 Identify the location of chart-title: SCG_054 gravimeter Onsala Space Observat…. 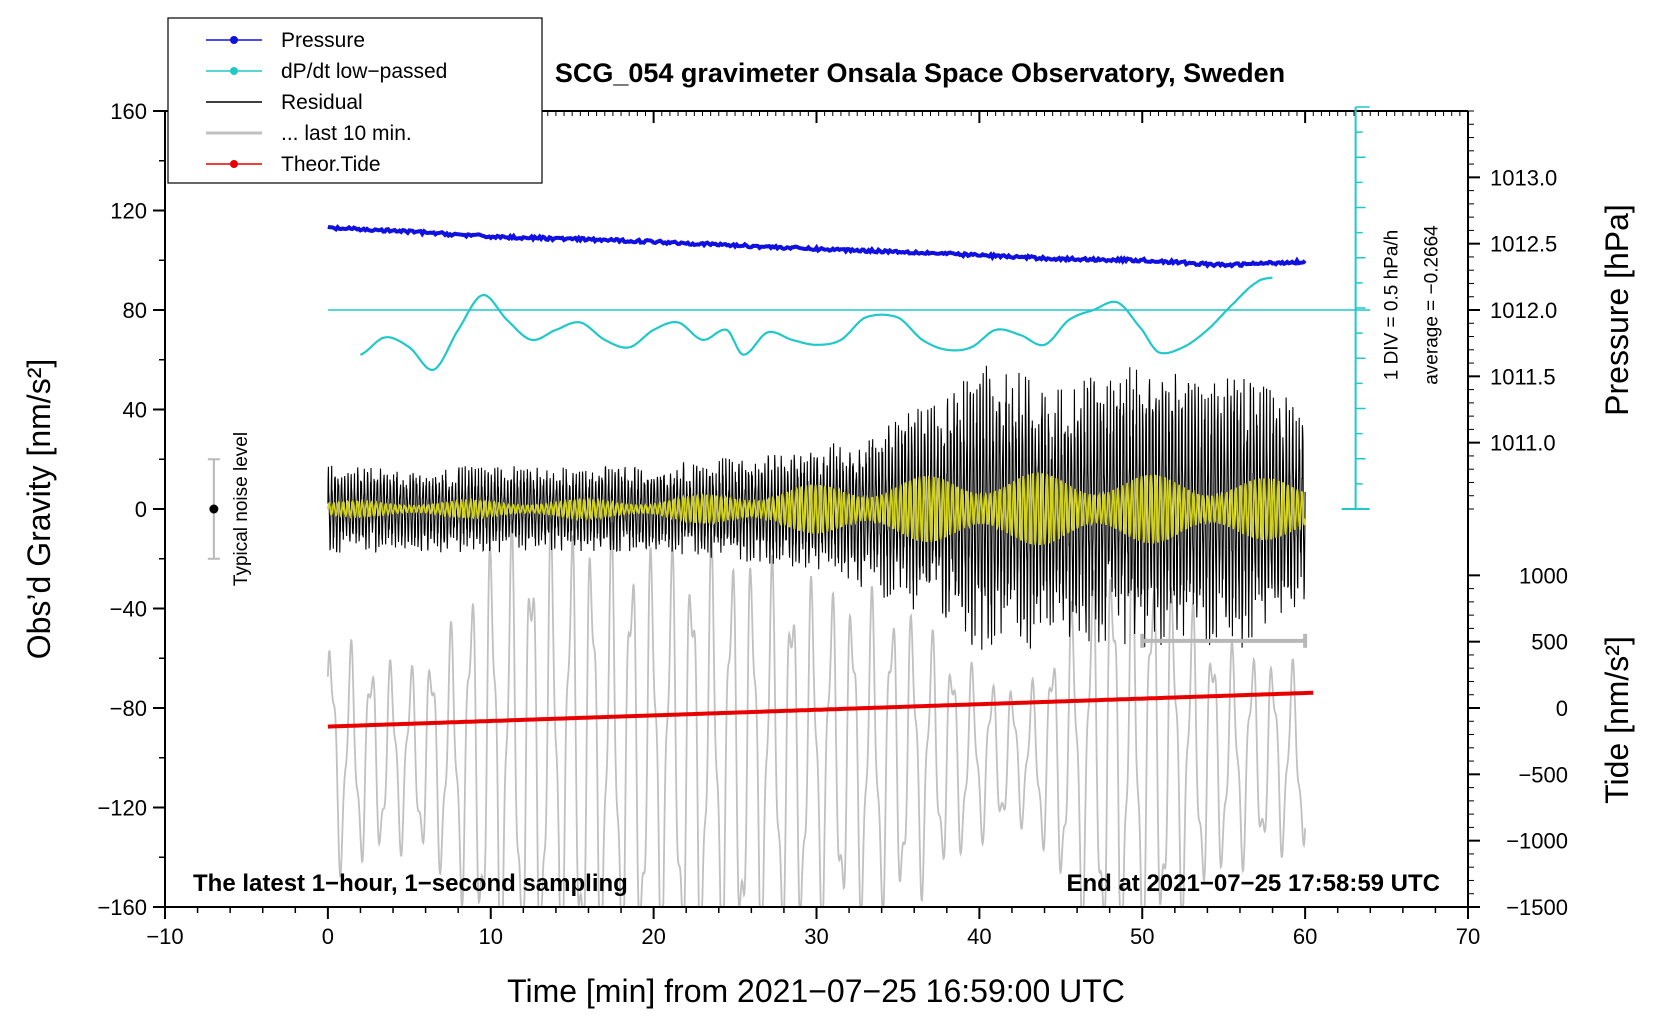
(920, 73).